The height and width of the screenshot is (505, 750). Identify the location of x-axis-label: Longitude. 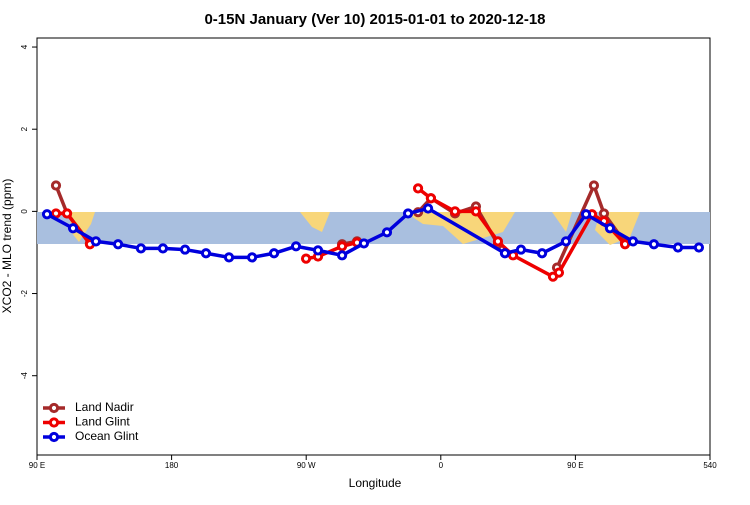
(375, 483).